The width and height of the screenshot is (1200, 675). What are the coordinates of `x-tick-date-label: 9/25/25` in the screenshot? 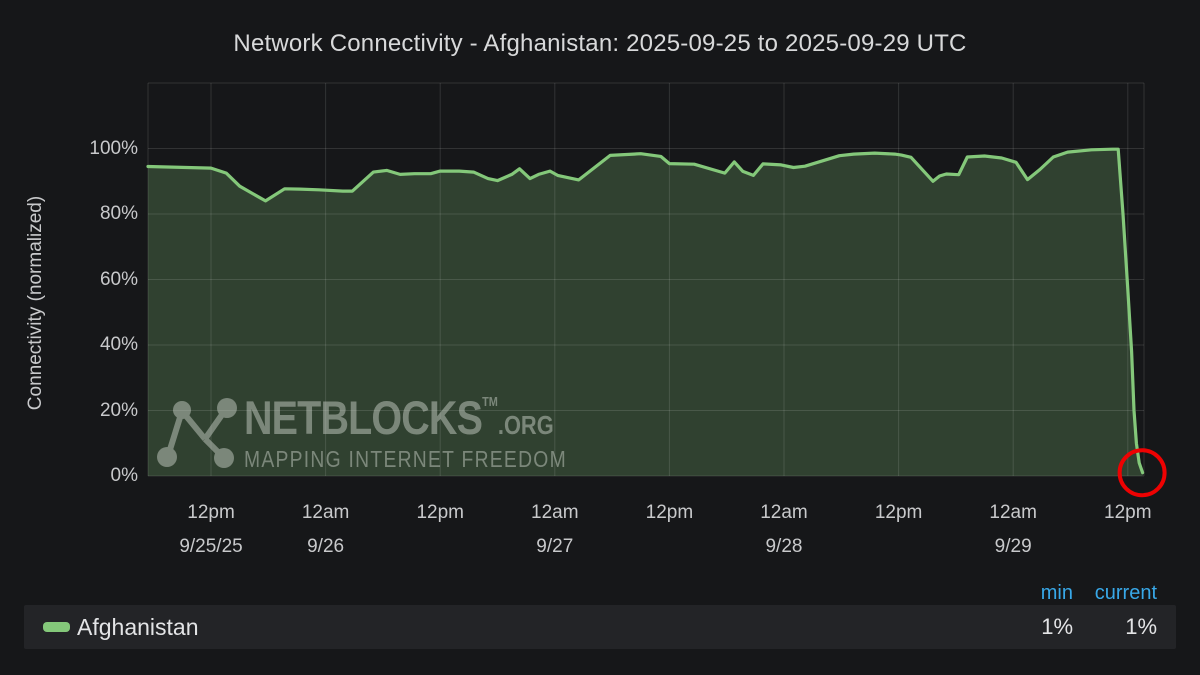 It's located at (211, 546).